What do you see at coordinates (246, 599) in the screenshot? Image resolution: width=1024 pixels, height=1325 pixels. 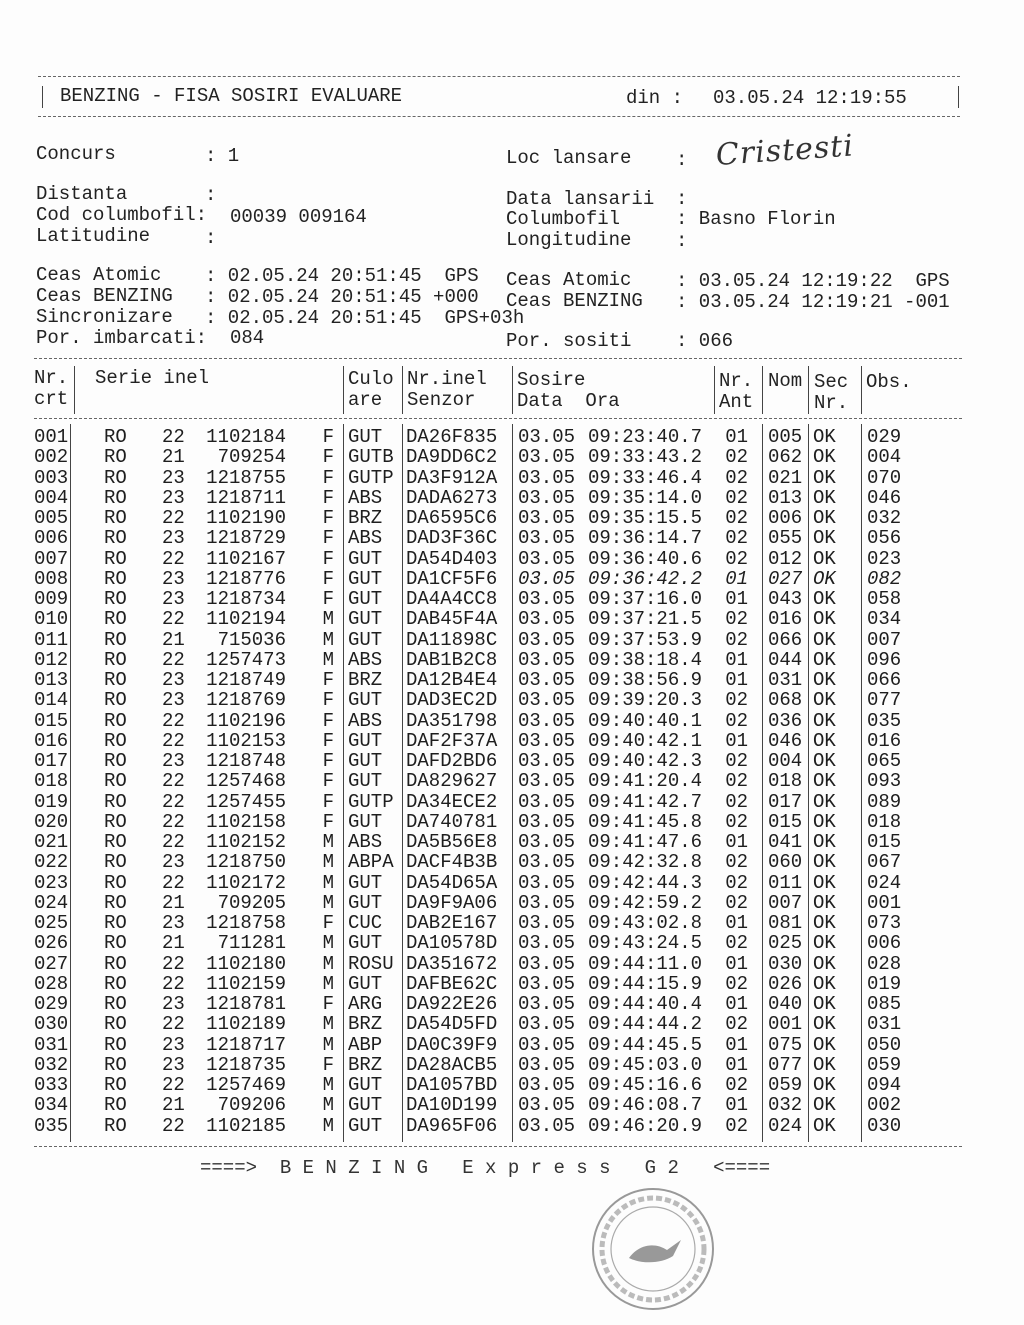 I see `serie-ring: 1218734` at bounding box center [246, 599].